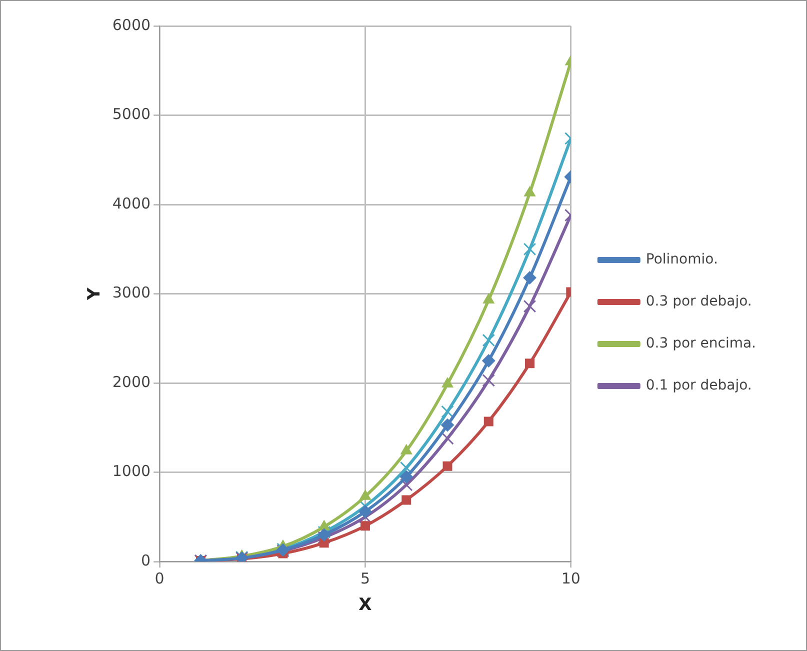 This screenshot has height=651, width=807. What do you see at coordinates (131, 25) in the screenshot?
I see `y-tick-label: 6000` at bounding box center [131, 25].